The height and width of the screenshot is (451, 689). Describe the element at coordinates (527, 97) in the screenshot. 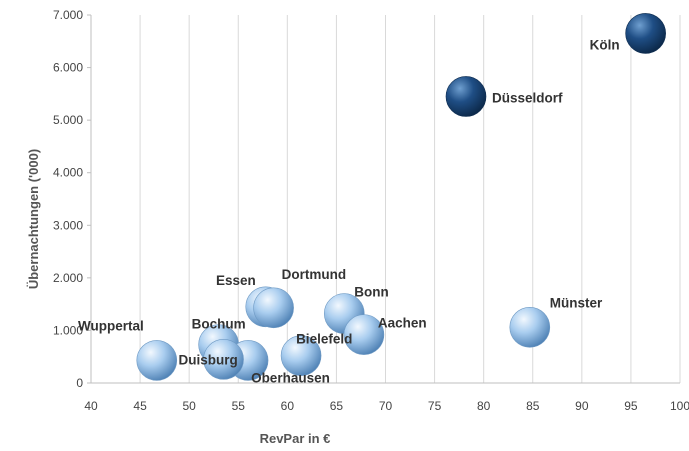

I see `bubble-label: Düsseldorf` at that location.